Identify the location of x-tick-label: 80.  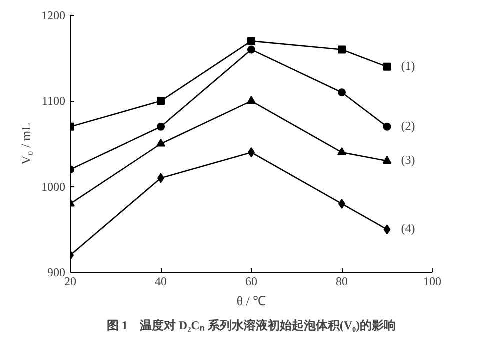
(342, 281).